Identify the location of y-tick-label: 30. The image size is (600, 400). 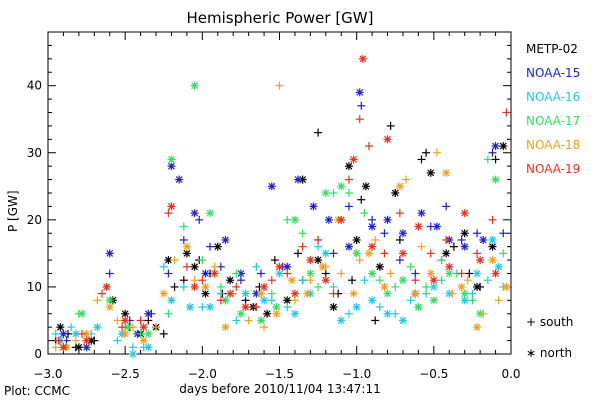
(34, 153).